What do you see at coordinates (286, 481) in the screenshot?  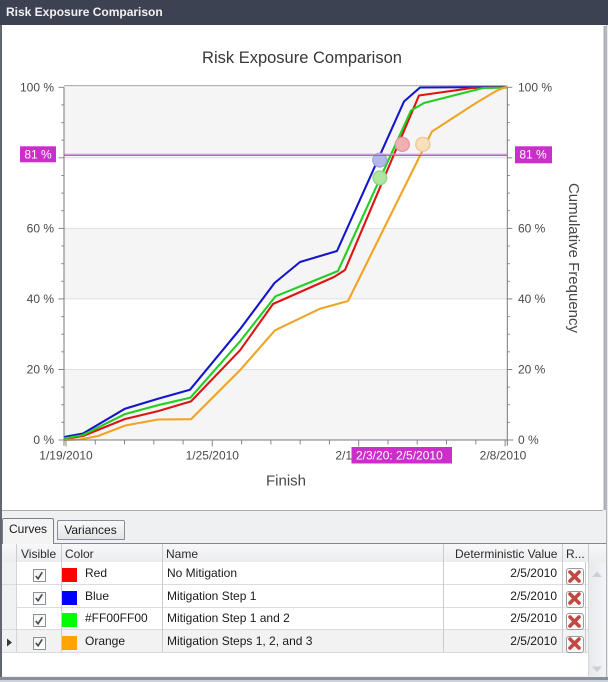 I see `svg-text: Finish` at bounding box center [286, 481].